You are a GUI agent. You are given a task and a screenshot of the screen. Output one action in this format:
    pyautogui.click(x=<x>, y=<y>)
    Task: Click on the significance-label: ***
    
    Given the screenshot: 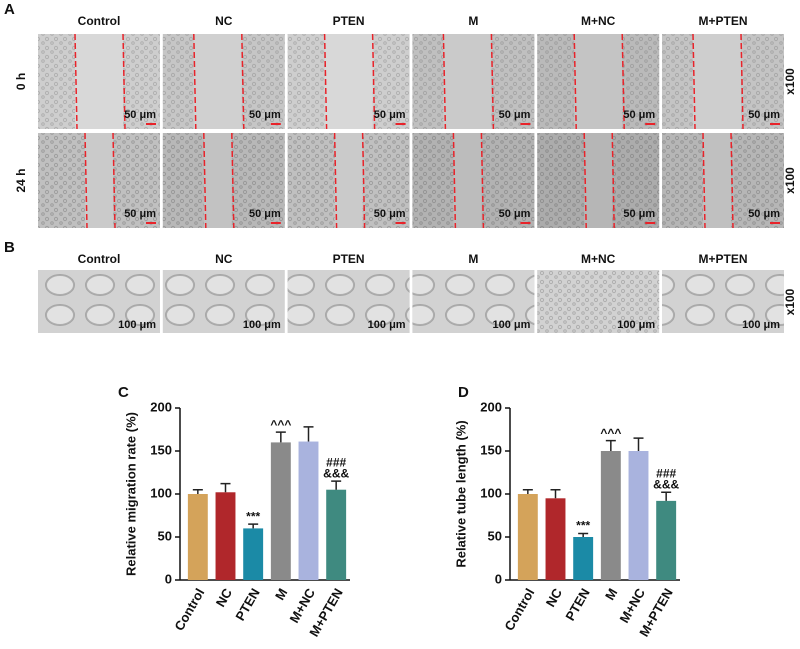 What is the action you would take?
    pyautogui.click(x=253, y=516)
    